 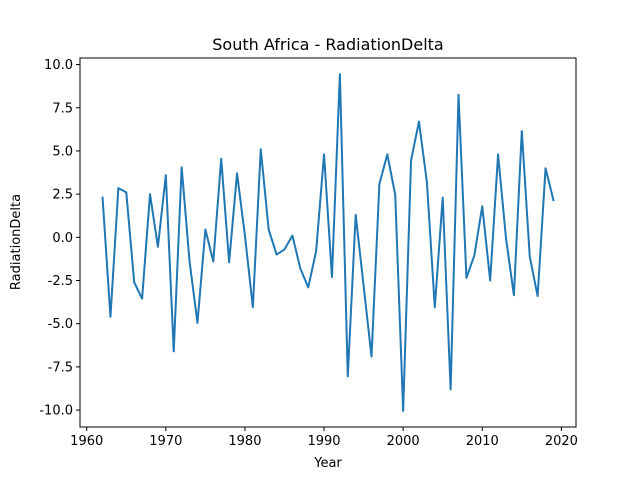 I want to click on chart-title: South Africa - RadiationDelta, so click(x=327, y=44).